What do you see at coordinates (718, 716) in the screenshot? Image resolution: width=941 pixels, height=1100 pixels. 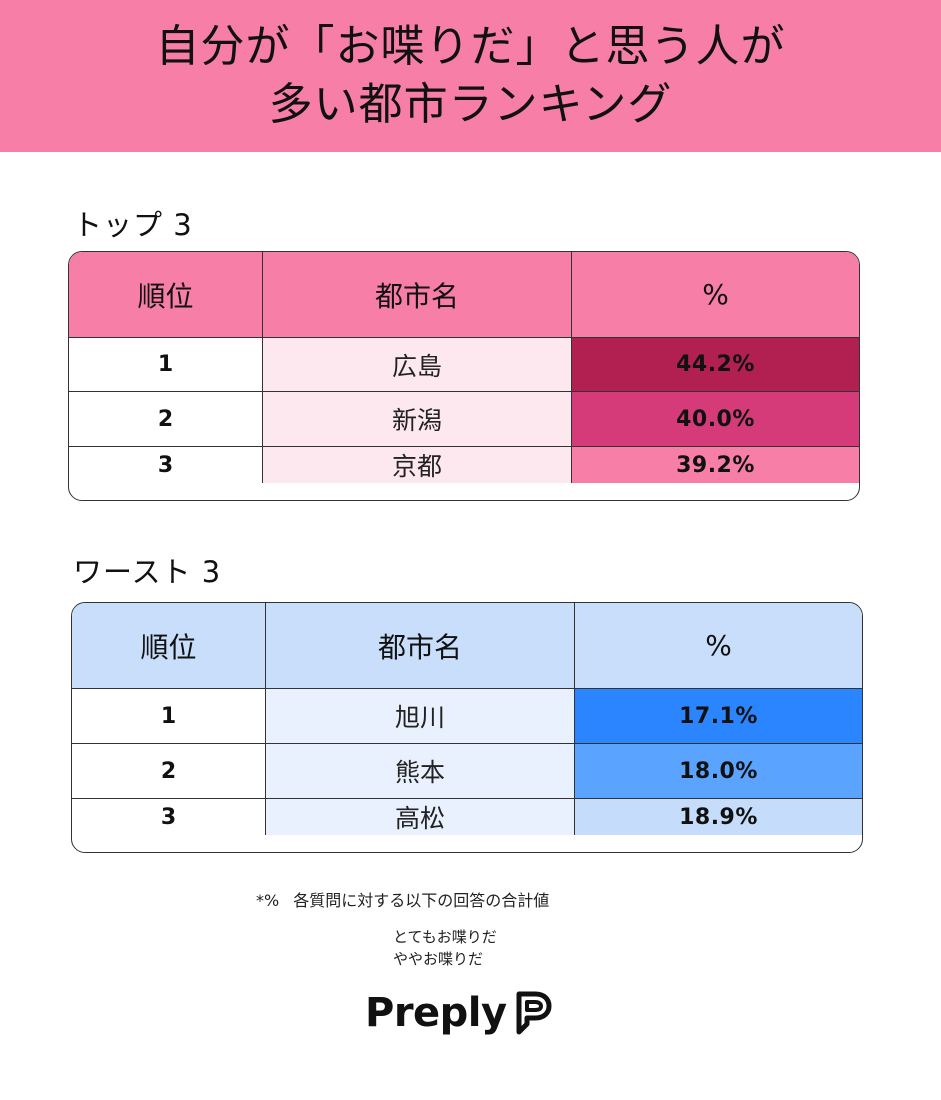 I see `percent-cell: 17.1%` at bounding box center [718, 716].